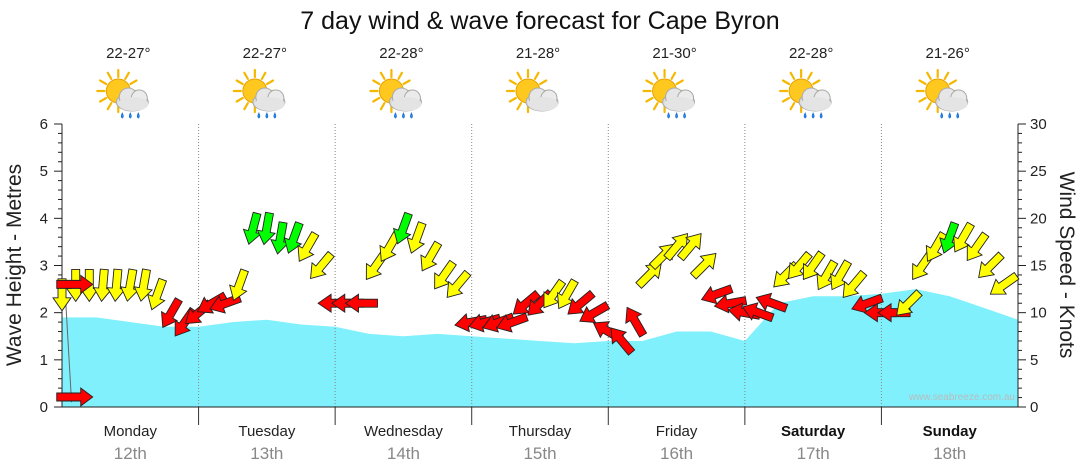 The height and width of the screenshot is (475, 1080). What do you see at coordinates (674, 53) in the screenshot?
I see `temperature-range: 21-30°` at bounding box center [674, 53].